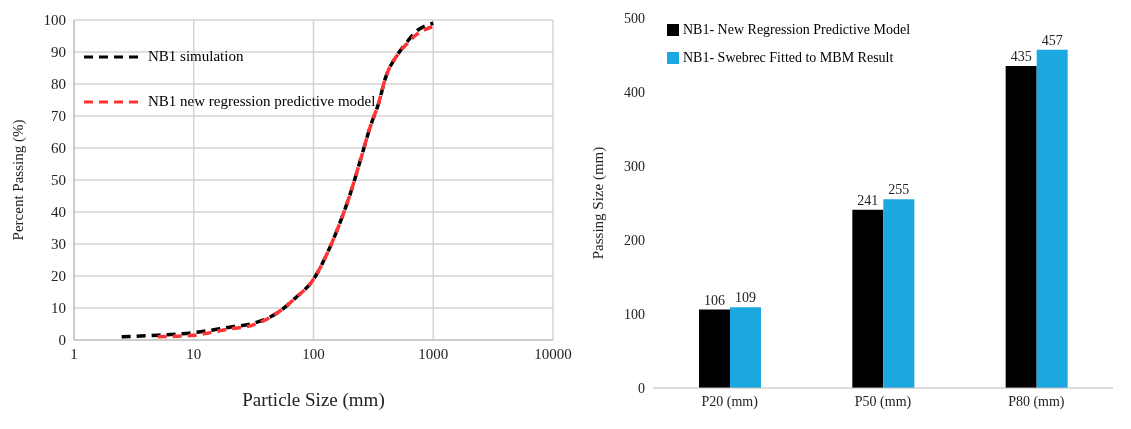 The image size is (1131, 429). What do you see at coordinates (58, 308) in the screenshot?
I see `y-tick-label: 10` at bounding box center [58, 308].